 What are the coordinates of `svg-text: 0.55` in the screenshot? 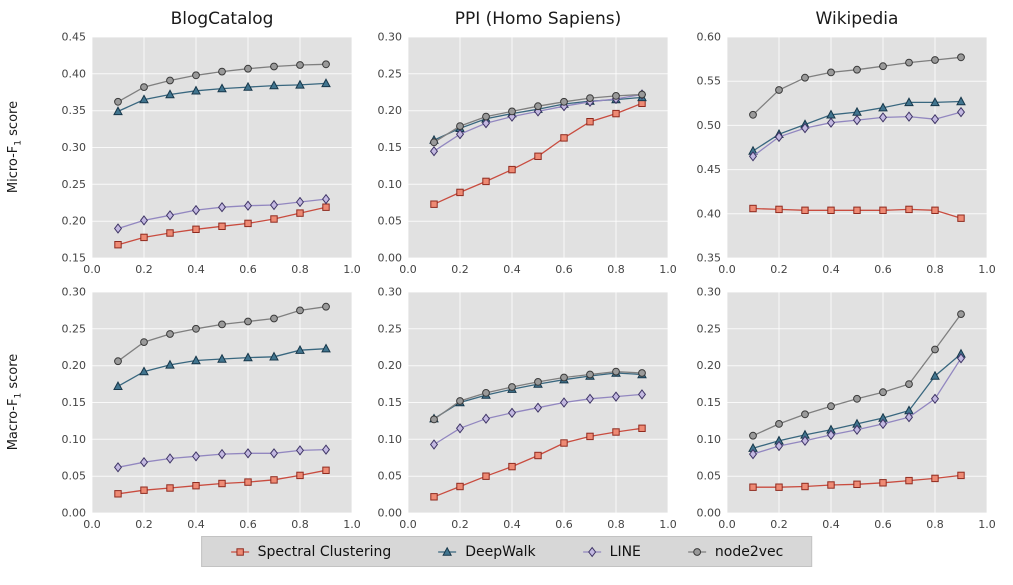 It's located at (709, 81).